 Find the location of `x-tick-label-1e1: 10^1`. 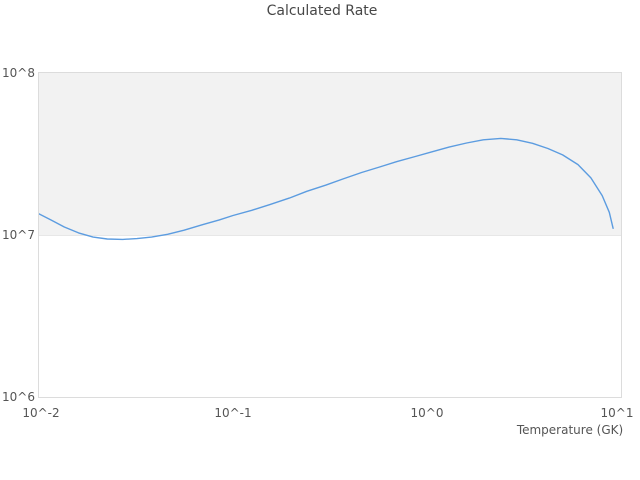

x-tick-label-1e1: 10^1 is located at coordinates (617, 413).